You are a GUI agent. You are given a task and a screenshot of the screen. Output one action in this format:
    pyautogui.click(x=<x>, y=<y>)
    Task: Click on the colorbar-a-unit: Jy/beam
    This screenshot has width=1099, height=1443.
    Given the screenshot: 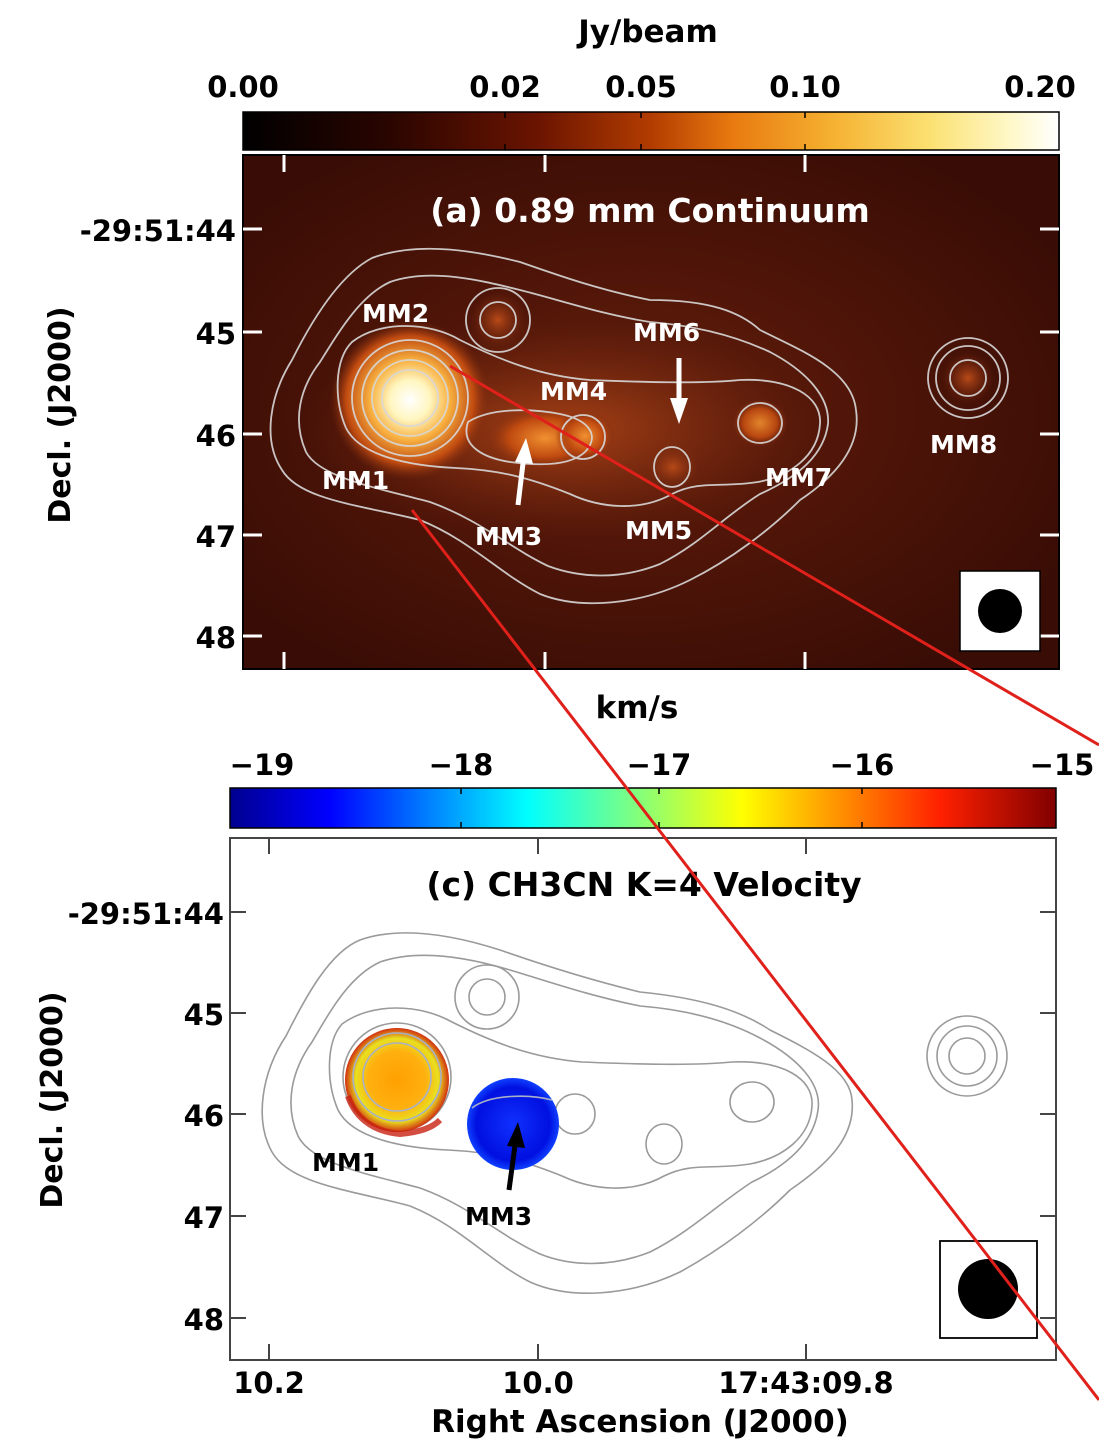 What is the action you would take?
    pyautogui.click(x=647, y=32)
    